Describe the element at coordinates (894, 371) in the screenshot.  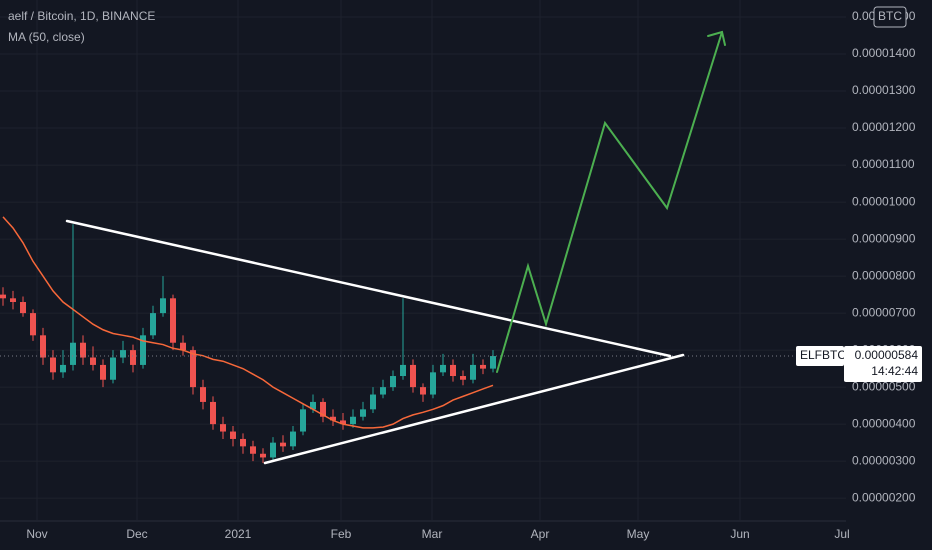
I see `countdown: 14:42:44` at that location.